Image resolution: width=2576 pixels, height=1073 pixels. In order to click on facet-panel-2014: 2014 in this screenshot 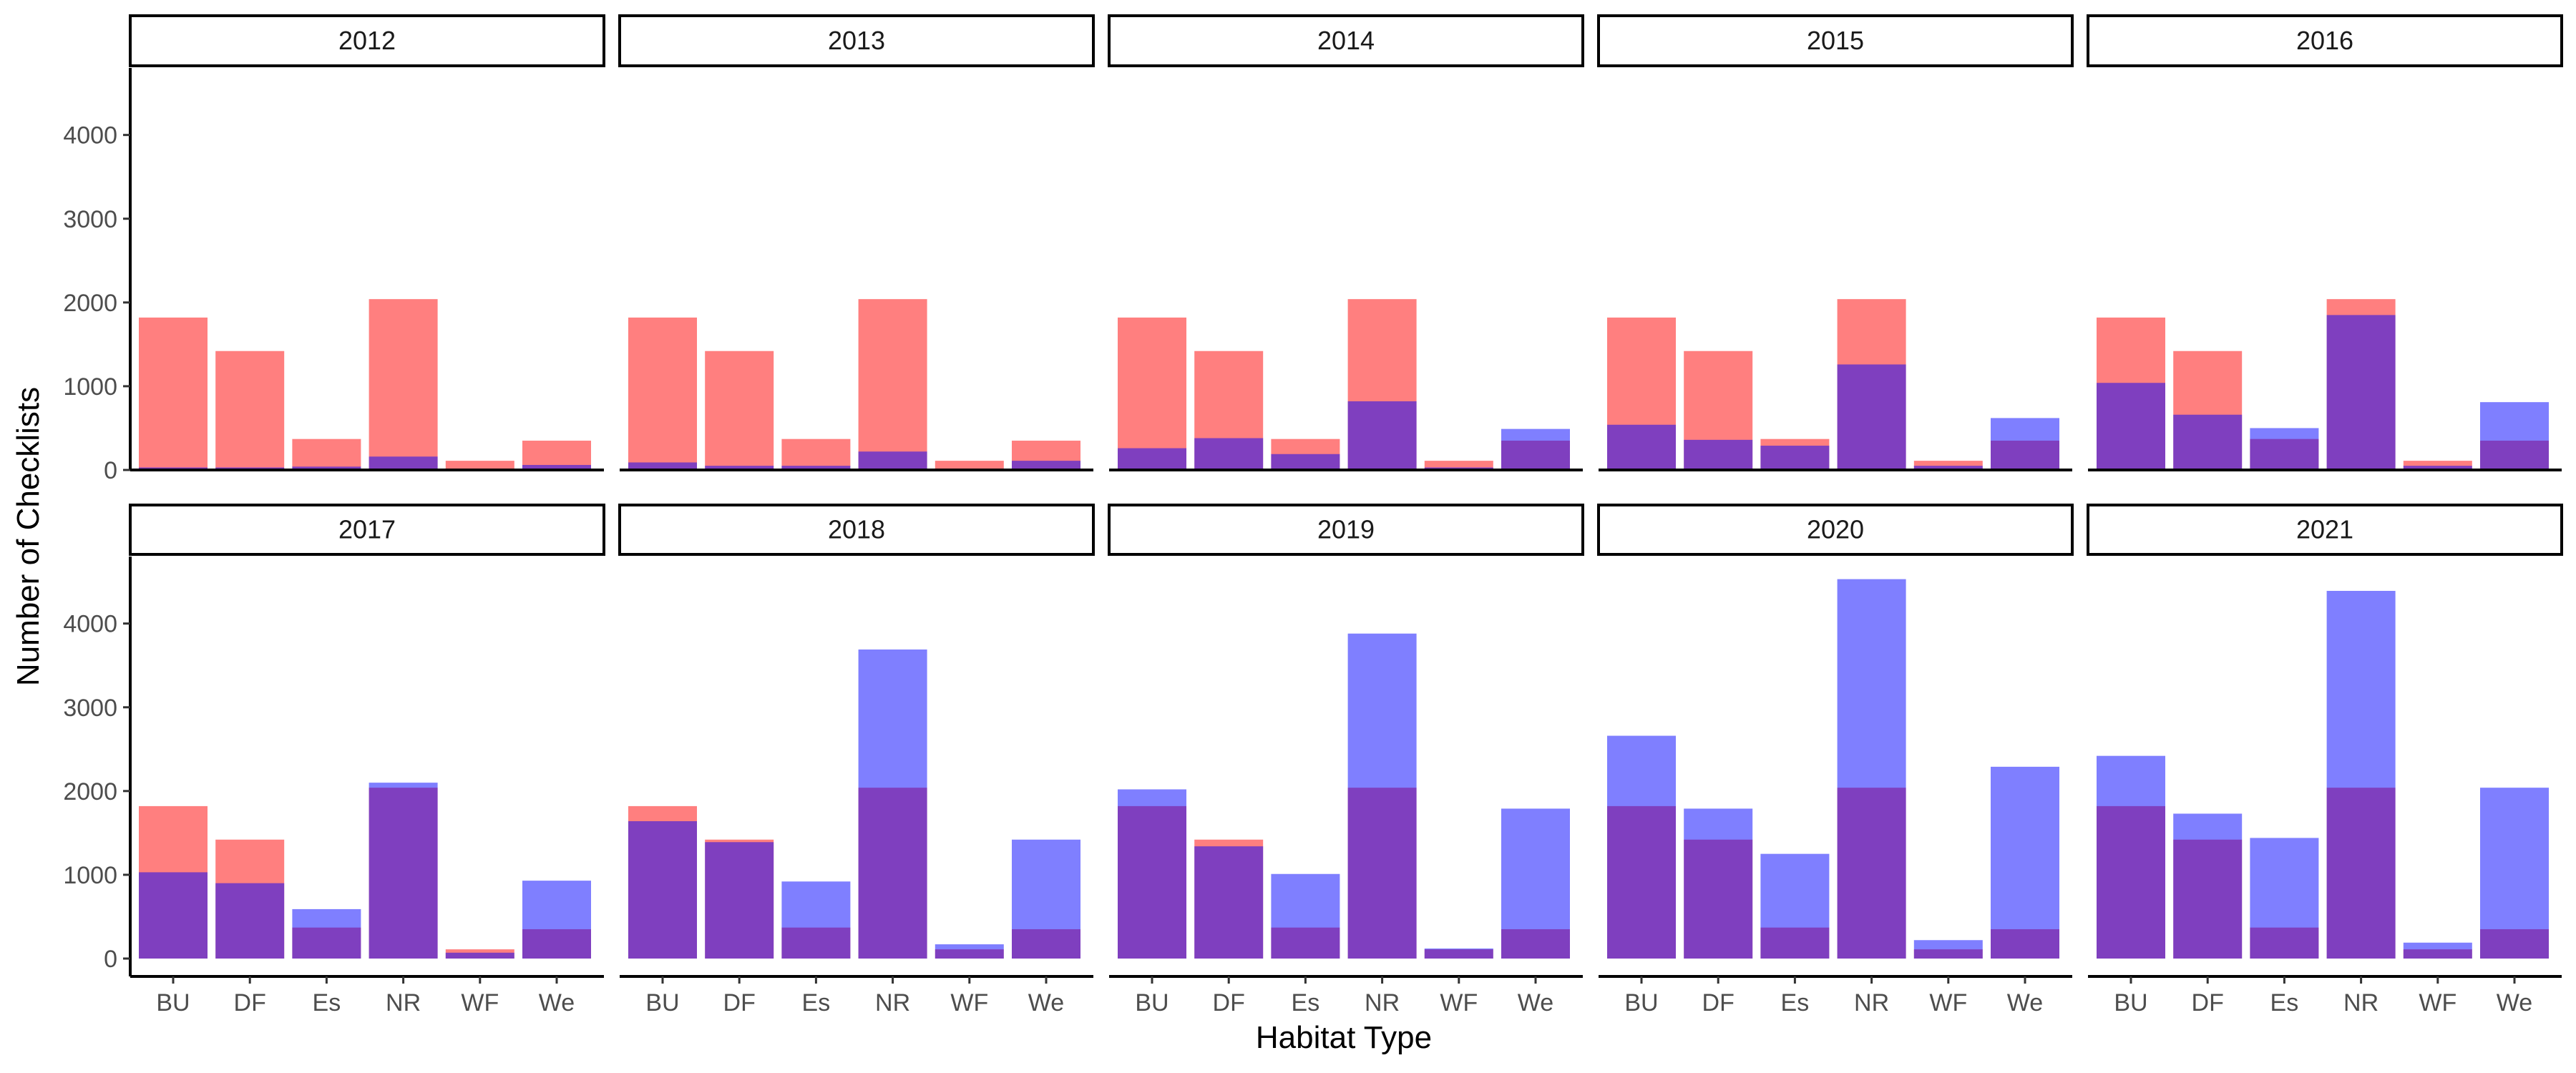, I will do `click(1346, 243)`.